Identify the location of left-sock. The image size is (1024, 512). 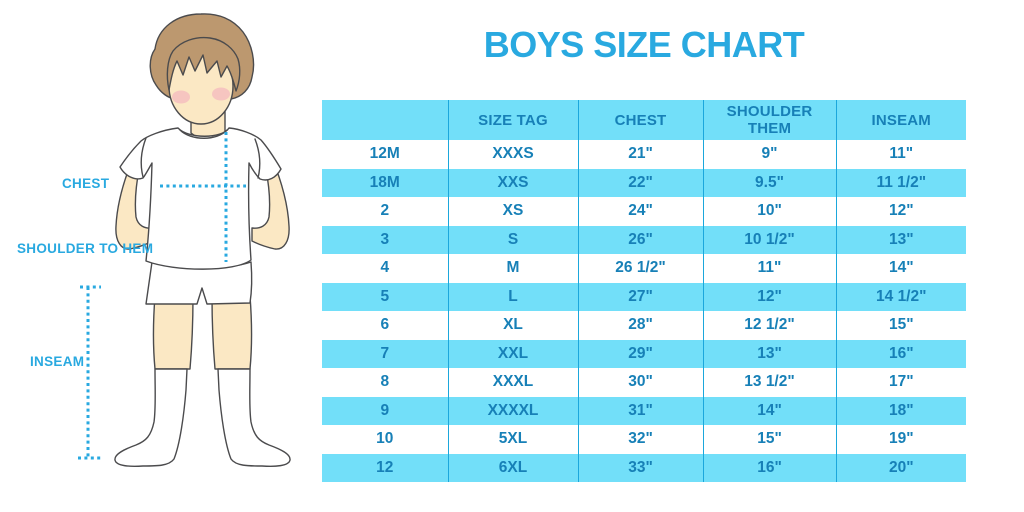
(151, 418).